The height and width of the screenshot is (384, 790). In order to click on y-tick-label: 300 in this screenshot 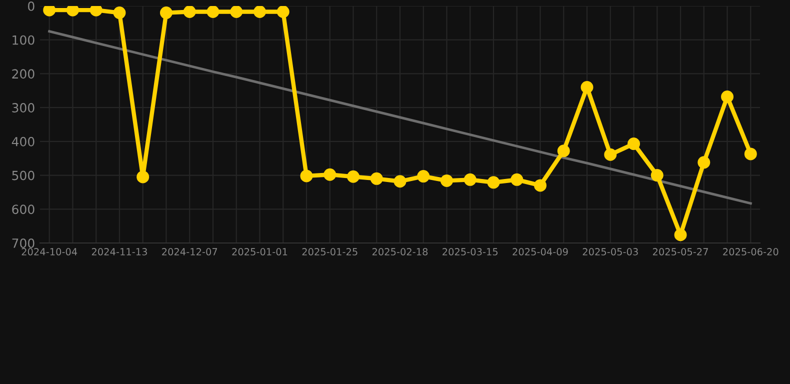, I will do `click(23, 107)`.